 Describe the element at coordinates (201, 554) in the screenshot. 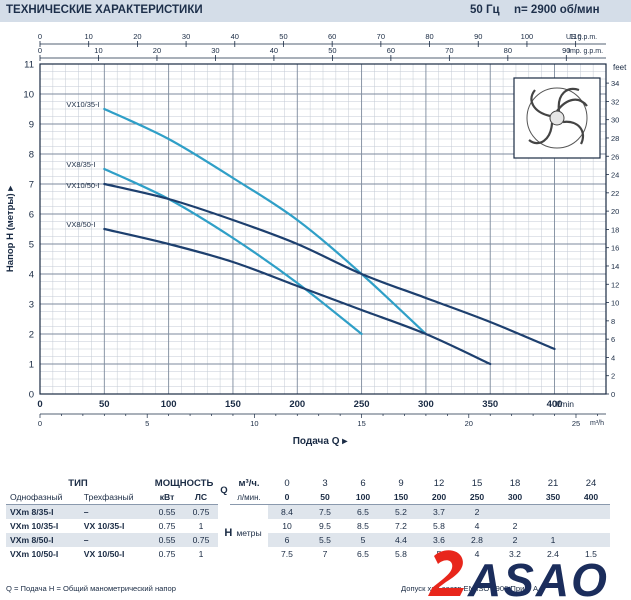

I see `power-hp: 1` at that location.